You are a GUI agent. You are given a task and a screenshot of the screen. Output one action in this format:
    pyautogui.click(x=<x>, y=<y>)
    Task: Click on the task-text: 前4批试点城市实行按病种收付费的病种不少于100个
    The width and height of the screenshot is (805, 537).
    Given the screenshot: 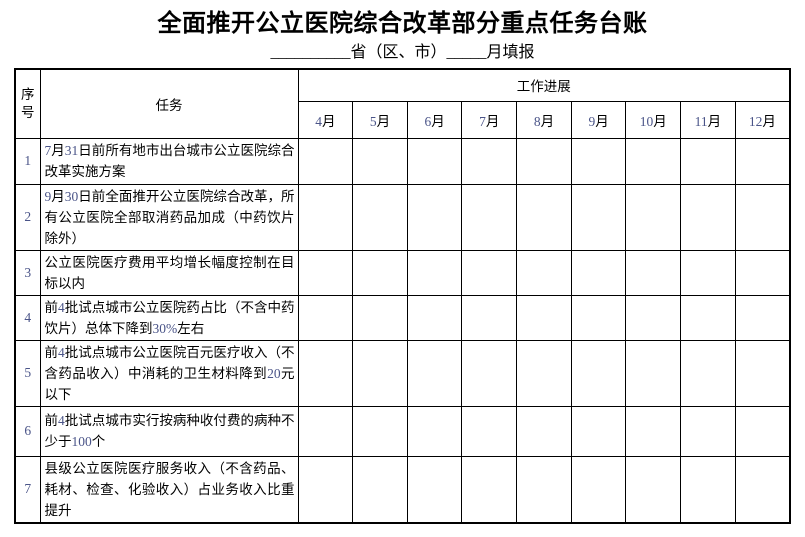 What is the action you would take?
    pyautogui.click(x=169, y=431)
    